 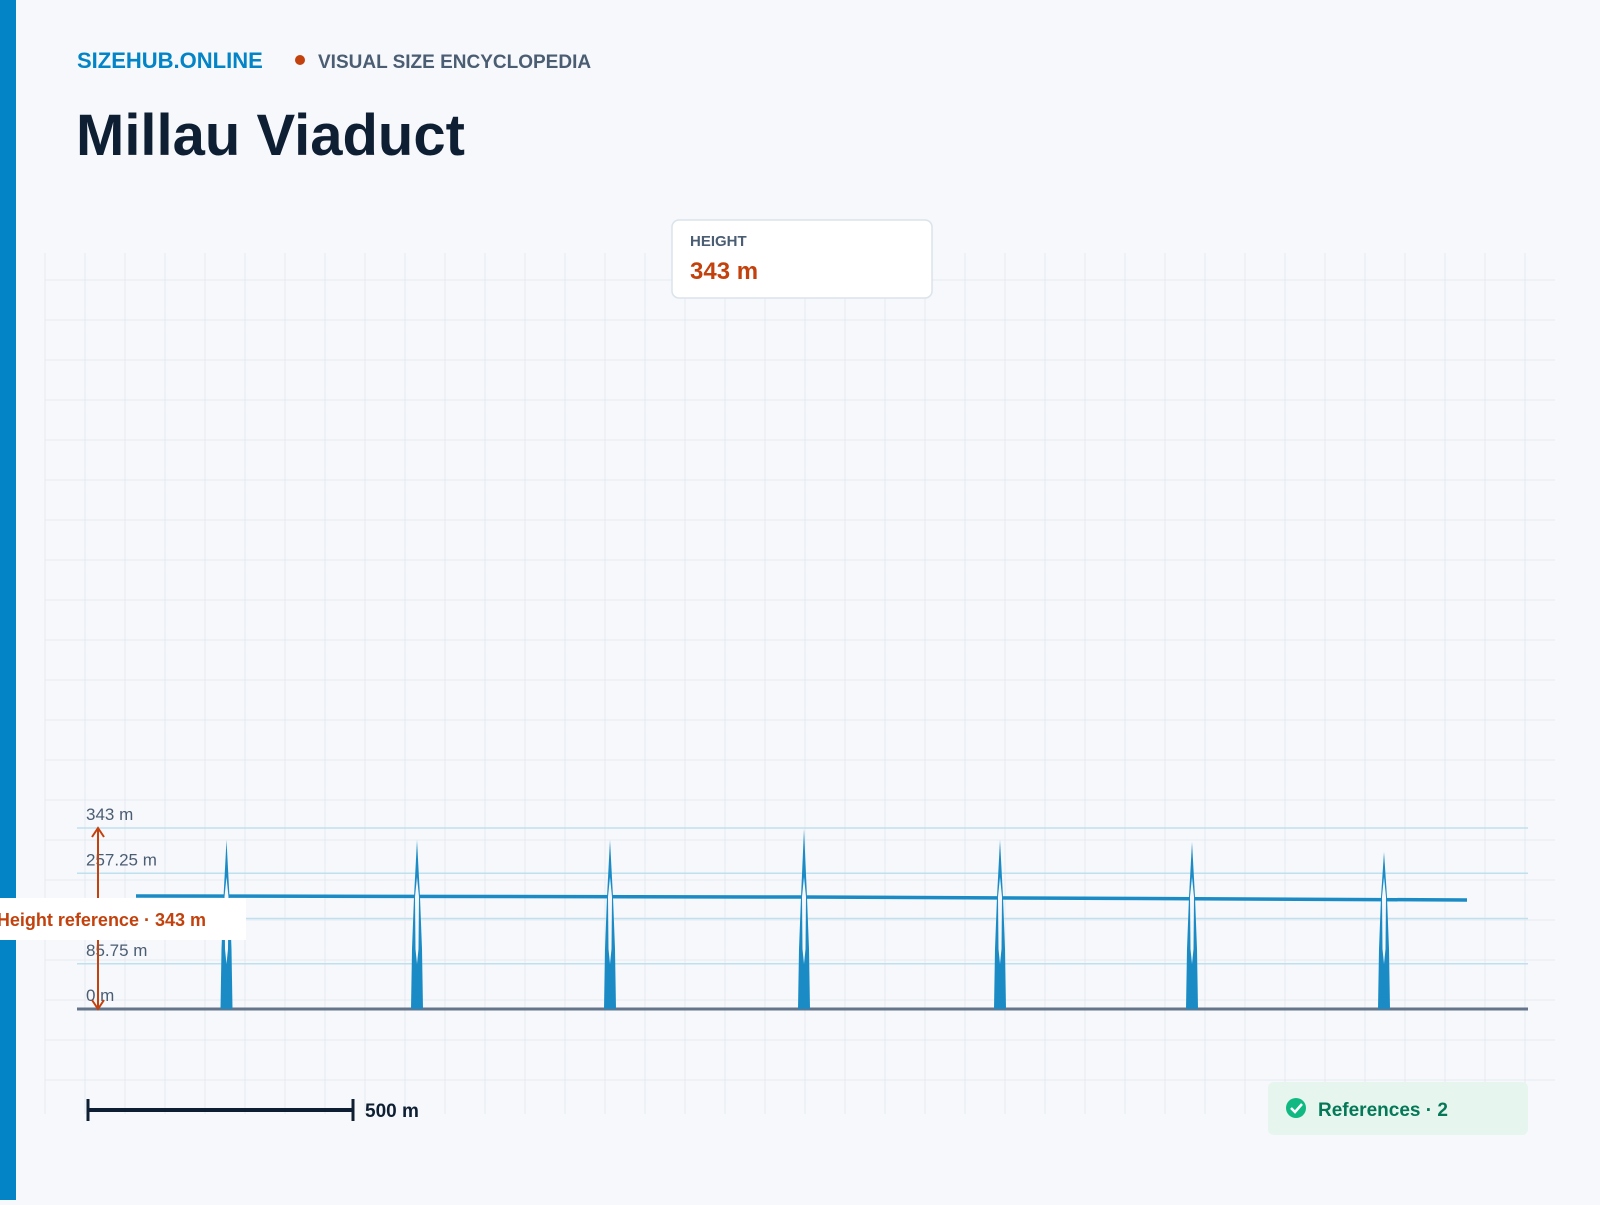 I want to click on stat-card, so click(x=802, y=259).